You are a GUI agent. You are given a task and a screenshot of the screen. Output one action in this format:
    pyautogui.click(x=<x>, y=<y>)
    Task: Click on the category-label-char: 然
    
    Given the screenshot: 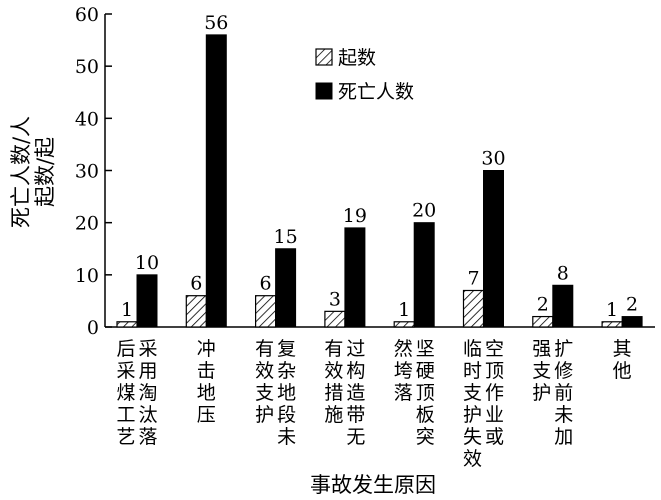 What is the action you would take?
    pyautogui.click(x=403, y=349)
    